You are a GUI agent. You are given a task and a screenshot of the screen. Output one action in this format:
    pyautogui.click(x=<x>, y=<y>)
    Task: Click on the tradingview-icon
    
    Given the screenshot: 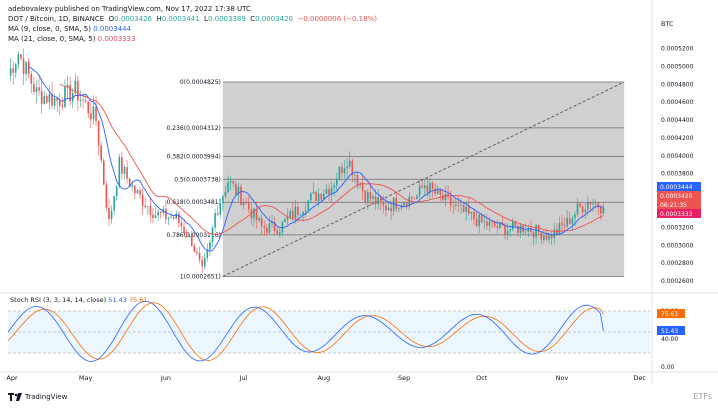 What is the action you would take?
    pyautogui.click(x=15, y=397)
    